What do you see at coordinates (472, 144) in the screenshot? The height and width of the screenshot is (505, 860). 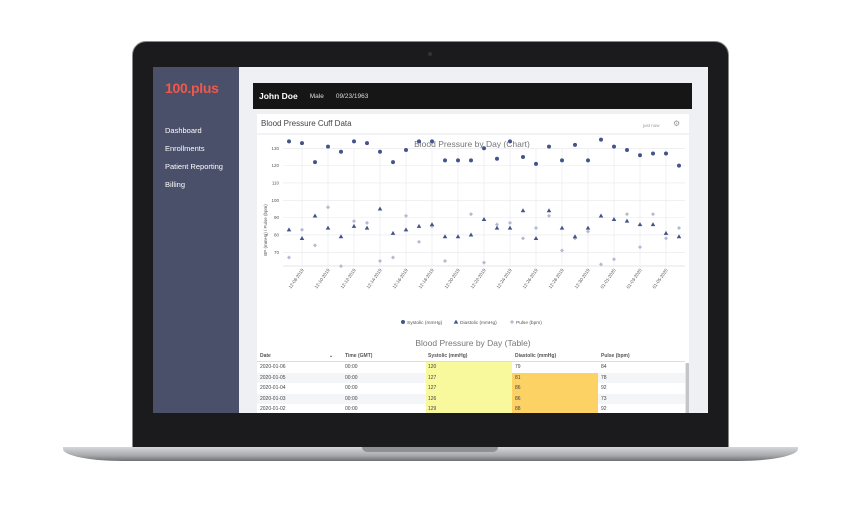 I see `chart-title: Blood Pressure by Day (Chart)` at bounding box center [472, 144].